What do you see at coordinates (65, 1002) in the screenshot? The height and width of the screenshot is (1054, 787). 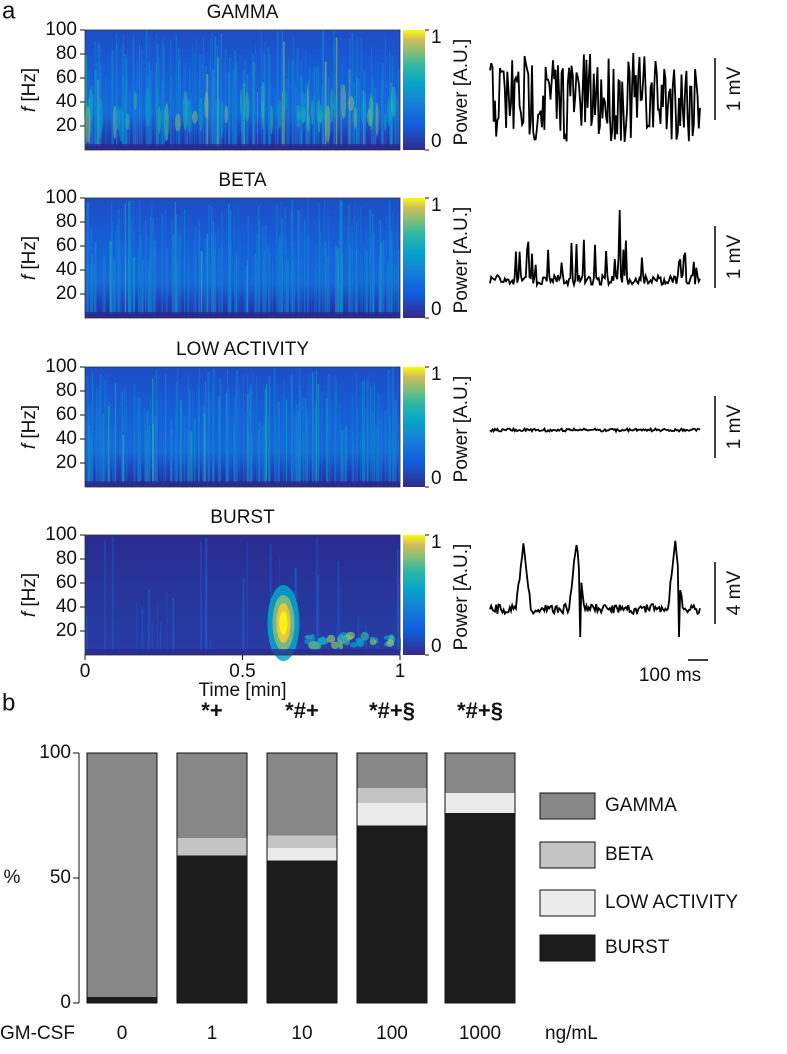 I see `y-tick-label: 0` at bounding box center [65, 1002].